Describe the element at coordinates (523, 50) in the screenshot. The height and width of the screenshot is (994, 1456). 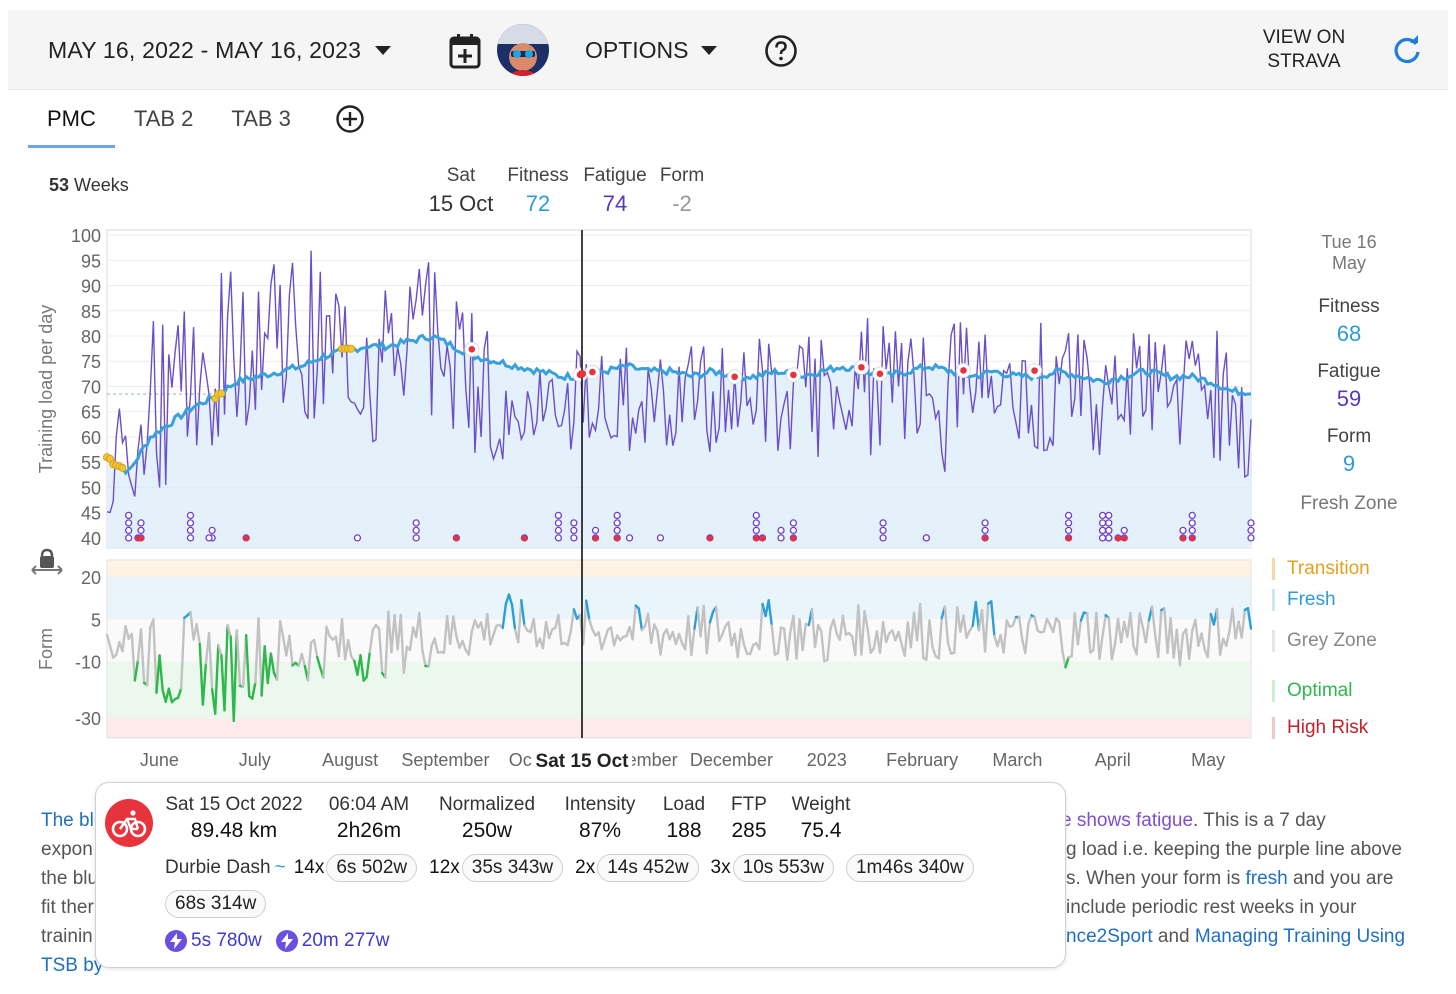
I see `avatar` at that location.